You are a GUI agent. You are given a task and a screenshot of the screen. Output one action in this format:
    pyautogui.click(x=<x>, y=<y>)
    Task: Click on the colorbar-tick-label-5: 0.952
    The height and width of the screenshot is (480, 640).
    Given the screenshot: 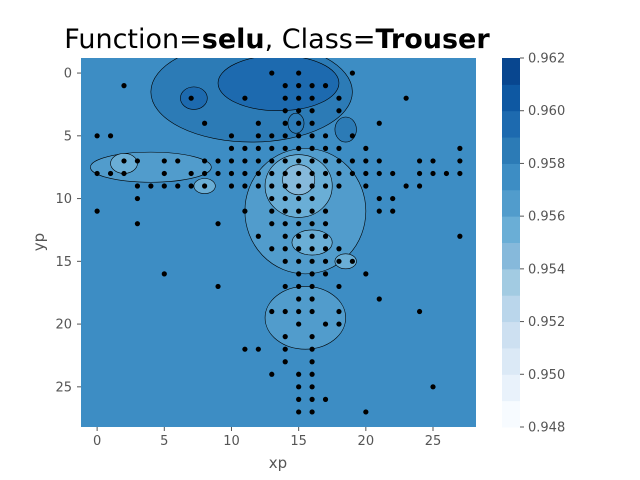 What is the action you would take?
    pyautogui.click(x=546, y=322)
    